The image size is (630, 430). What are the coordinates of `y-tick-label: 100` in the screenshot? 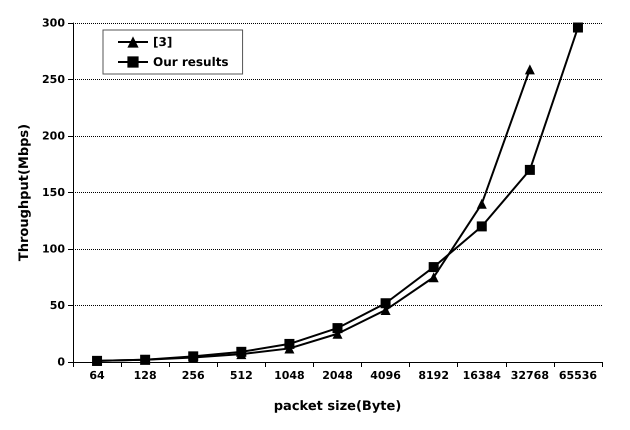 It's located at (54, 249).